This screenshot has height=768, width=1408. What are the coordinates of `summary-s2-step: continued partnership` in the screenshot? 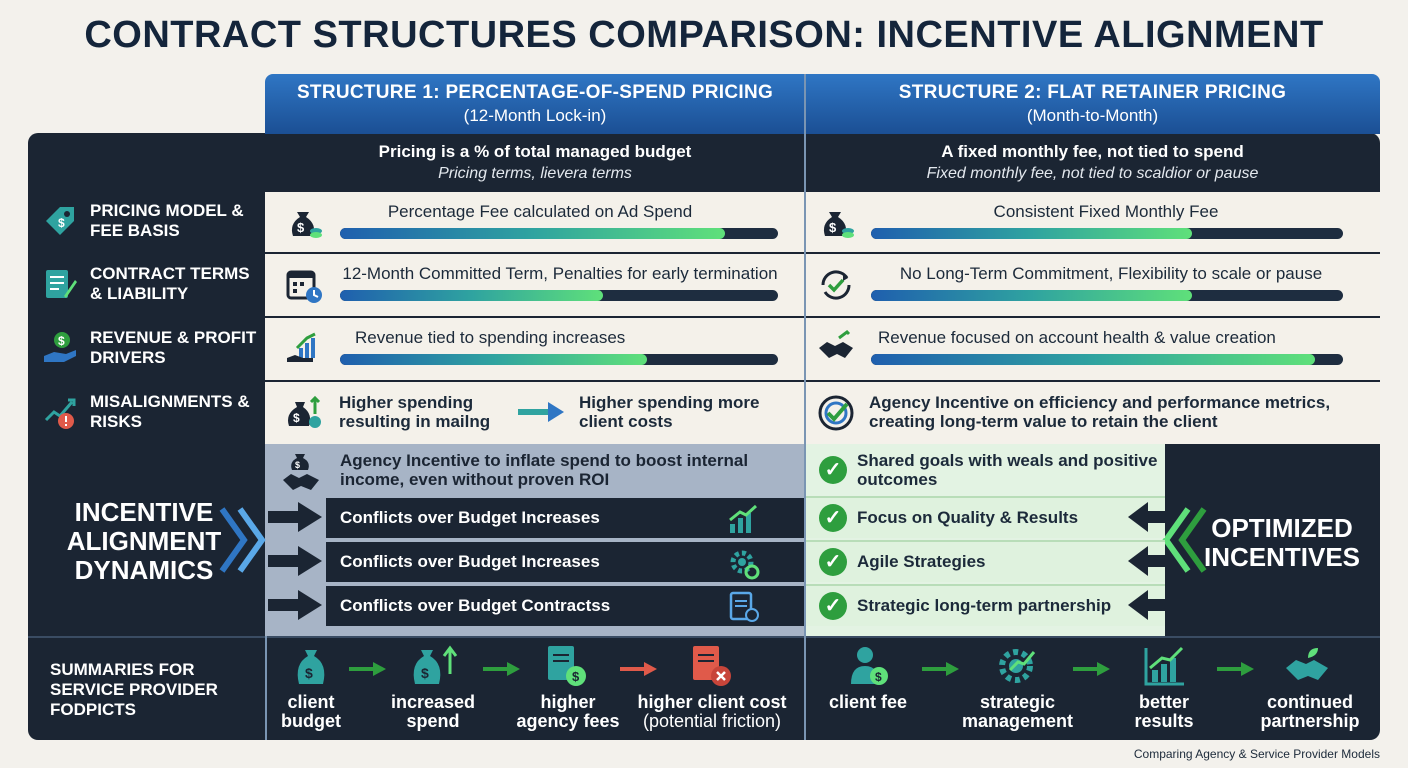 It's located at (1310, 712).